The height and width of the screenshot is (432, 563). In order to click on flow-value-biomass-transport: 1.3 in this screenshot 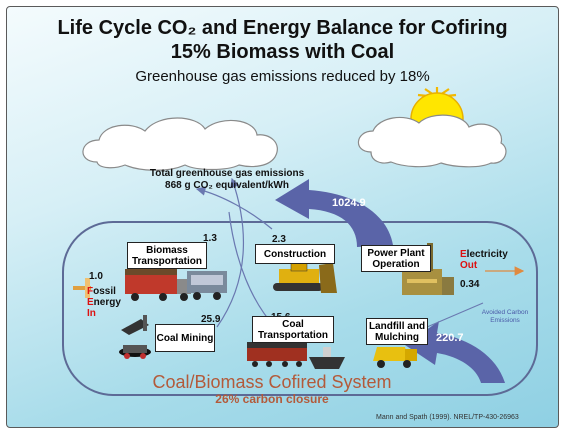, I will do `click(210, 238)`.